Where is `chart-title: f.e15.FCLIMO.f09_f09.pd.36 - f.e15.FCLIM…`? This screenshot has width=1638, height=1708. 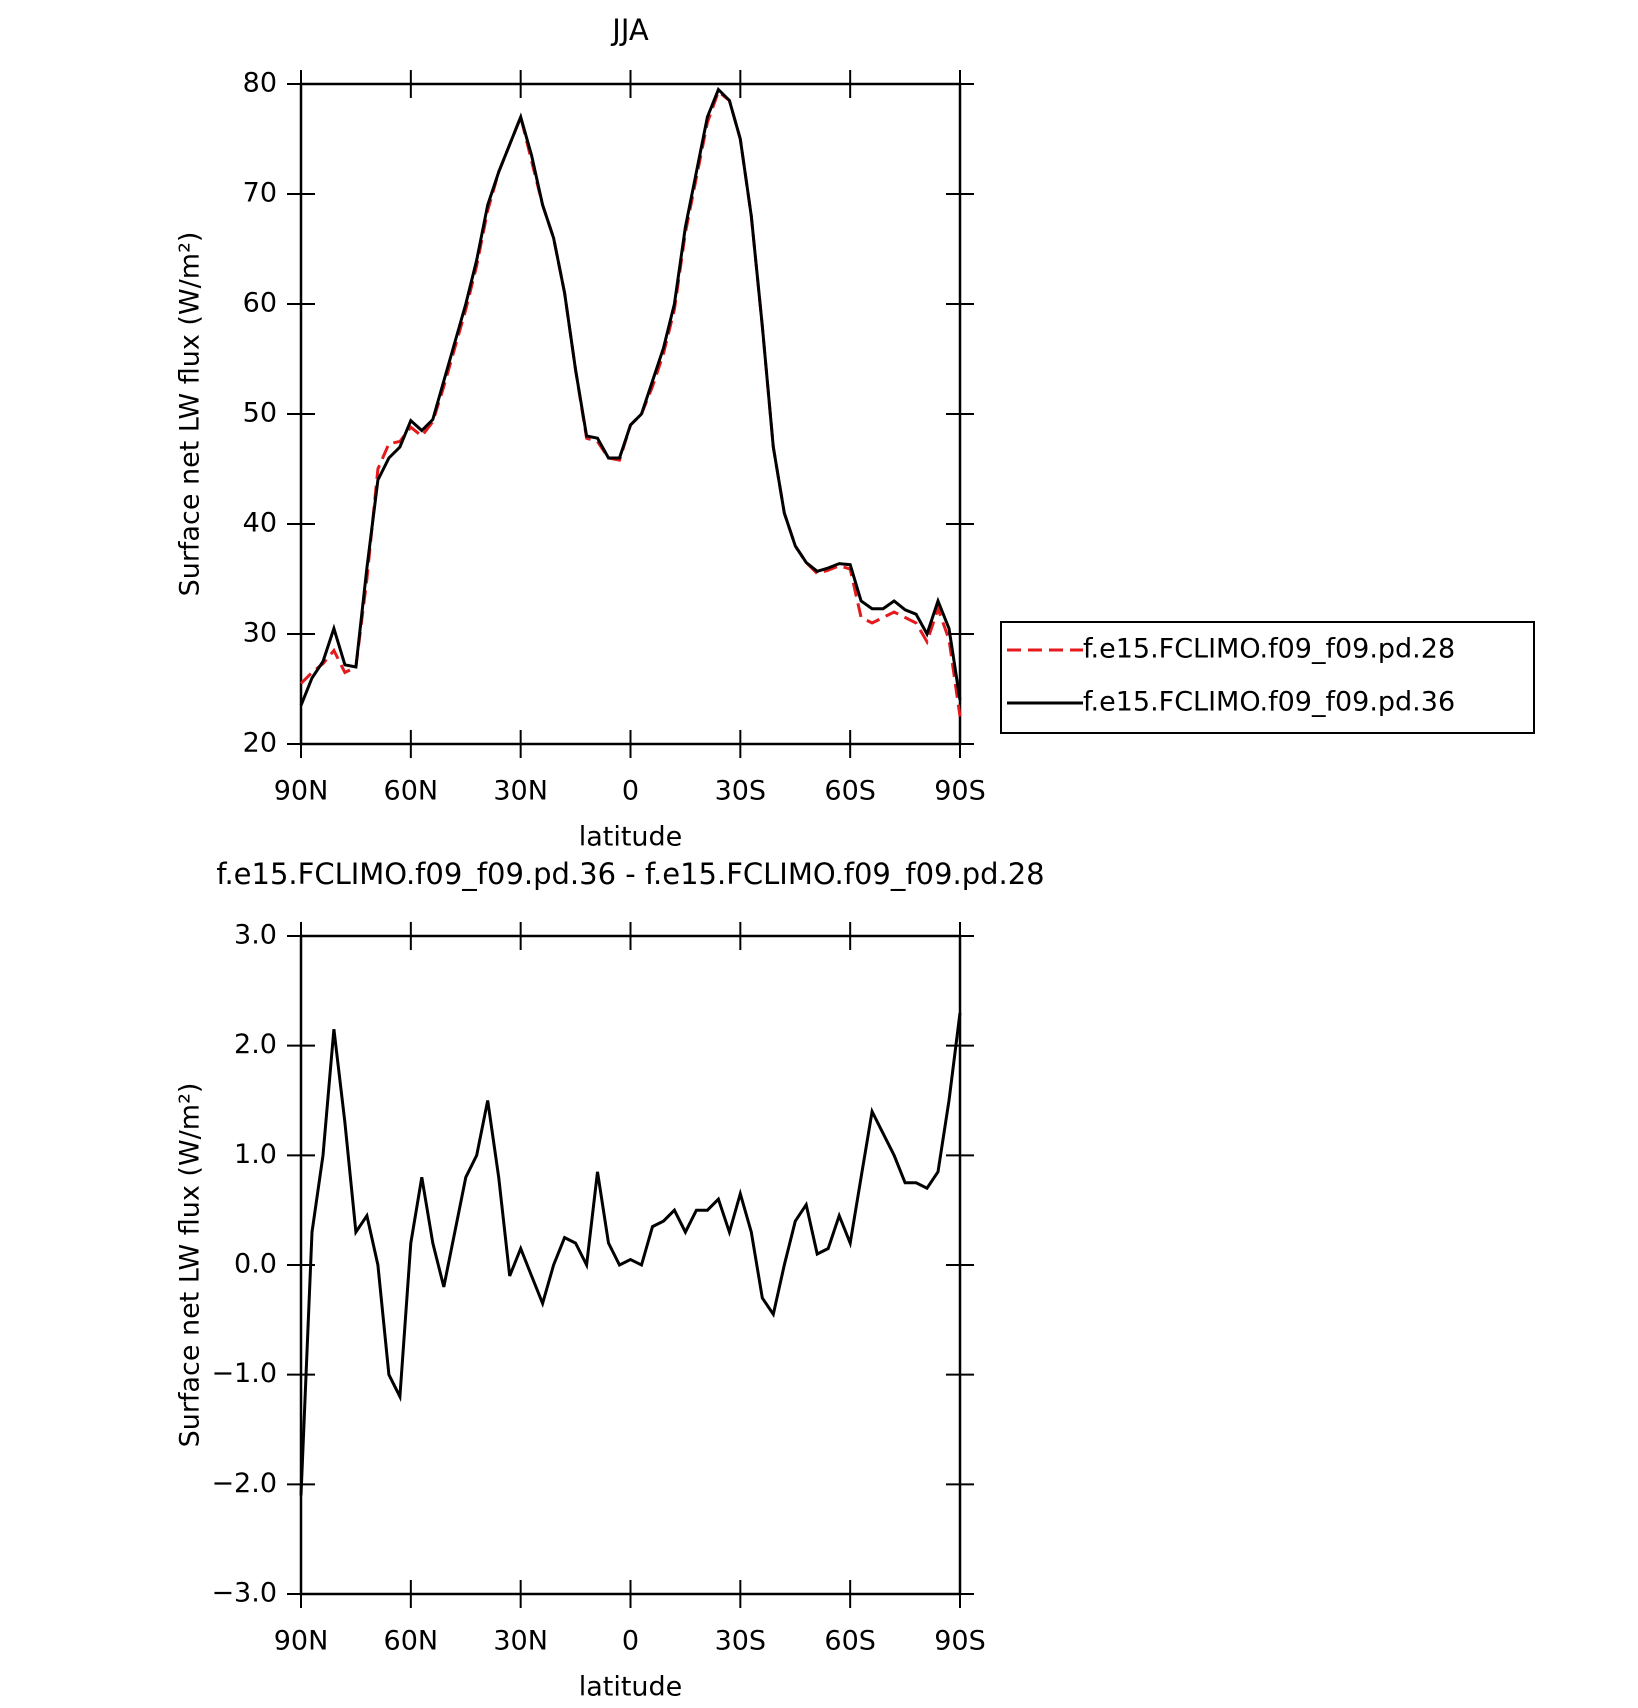
chart-title: f.e15.FCLIMO.f09_f09.pd.36 - f.e15.FCLIM… is located at coordinates (630, 874).